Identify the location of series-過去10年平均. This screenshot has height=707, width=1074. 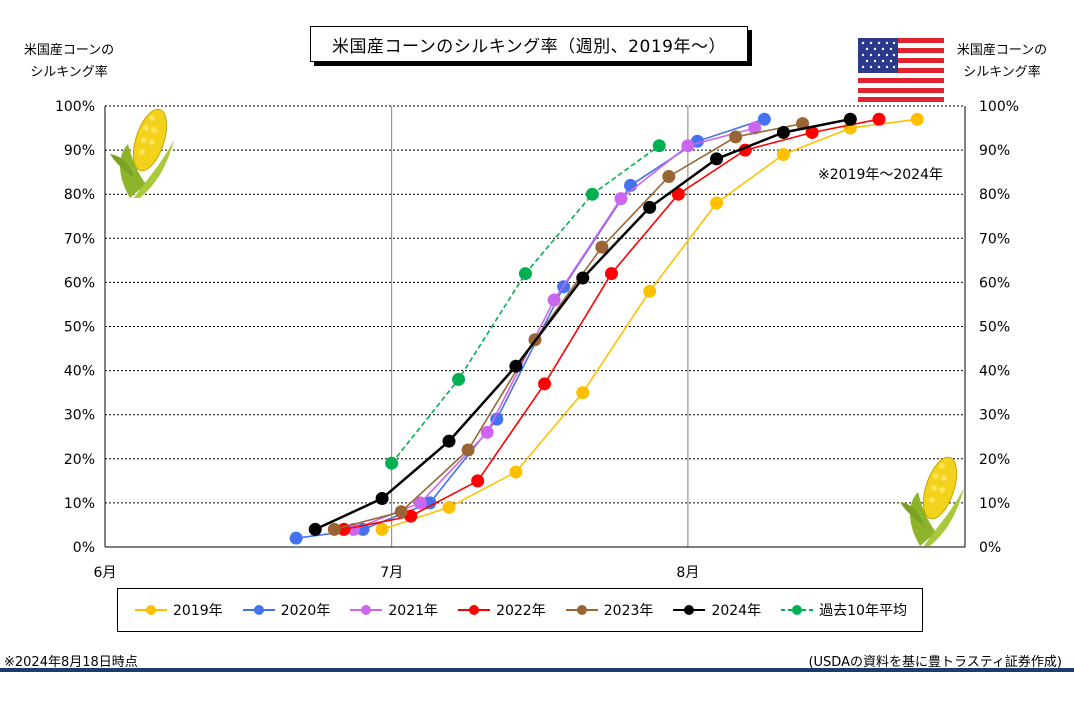
(525, 304).